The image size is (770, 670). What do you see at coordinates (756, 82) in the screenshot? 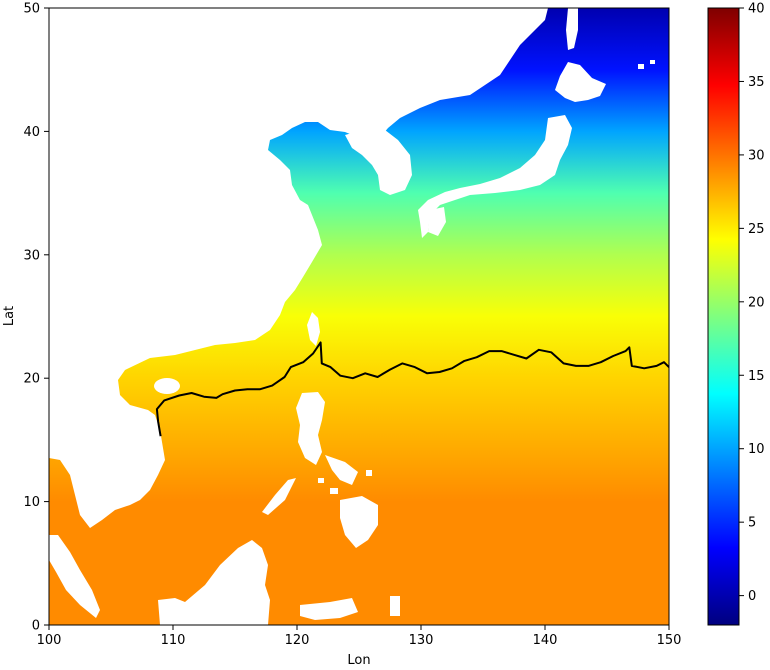
I see `colorbar-tick-label: 35` at bounding box center [756, 82].